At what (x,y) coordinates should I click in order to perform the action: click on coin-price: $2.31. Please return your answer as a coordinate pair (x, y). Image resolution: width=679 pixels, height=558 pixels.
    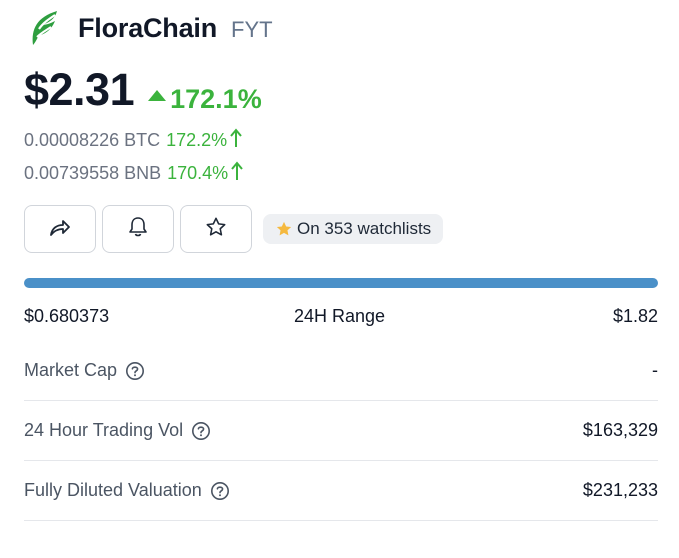
    Looking at the image, I should click on (79, 89).